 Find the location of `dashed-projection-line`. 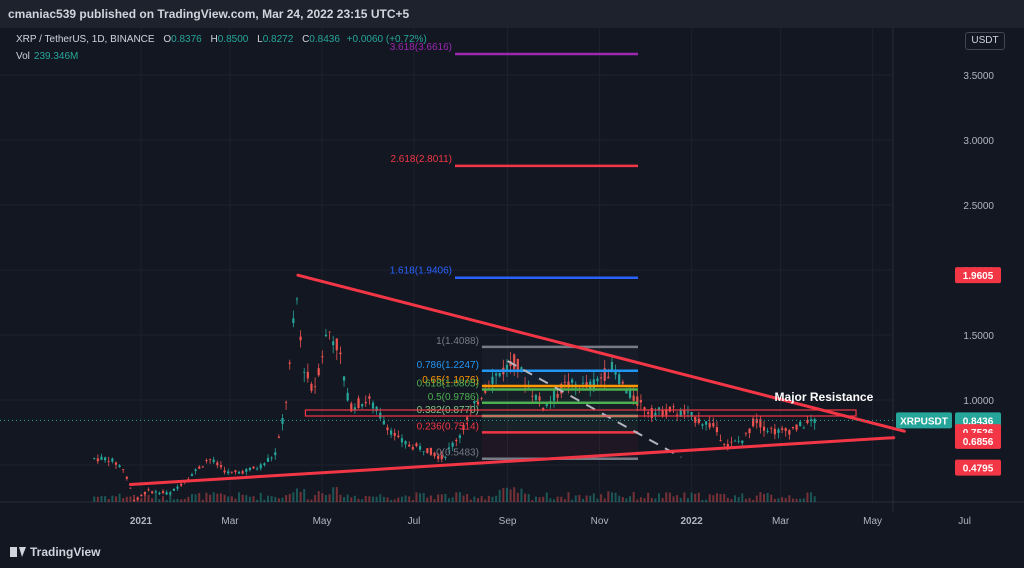

dashed-projection-line is located at coordinates (594, 409).